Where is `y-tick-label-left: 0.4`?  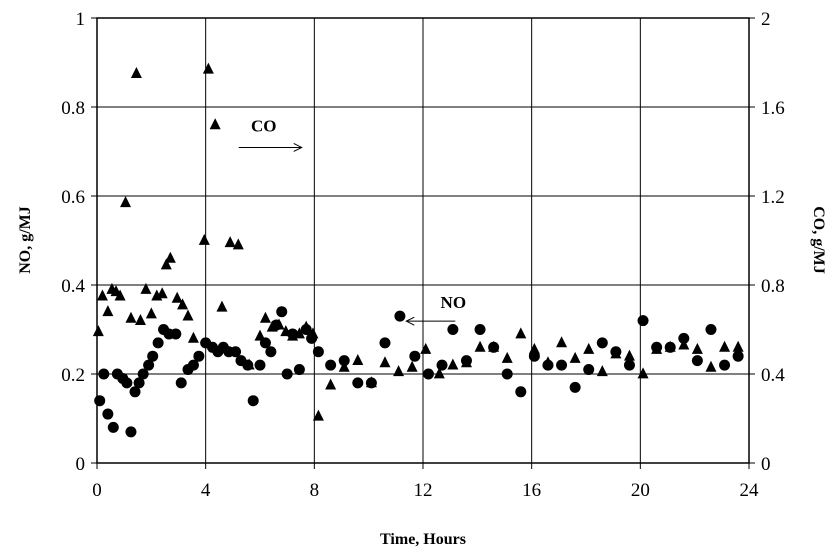 y-tick-label-left: 0.4 is located at coordinates (73, 286).